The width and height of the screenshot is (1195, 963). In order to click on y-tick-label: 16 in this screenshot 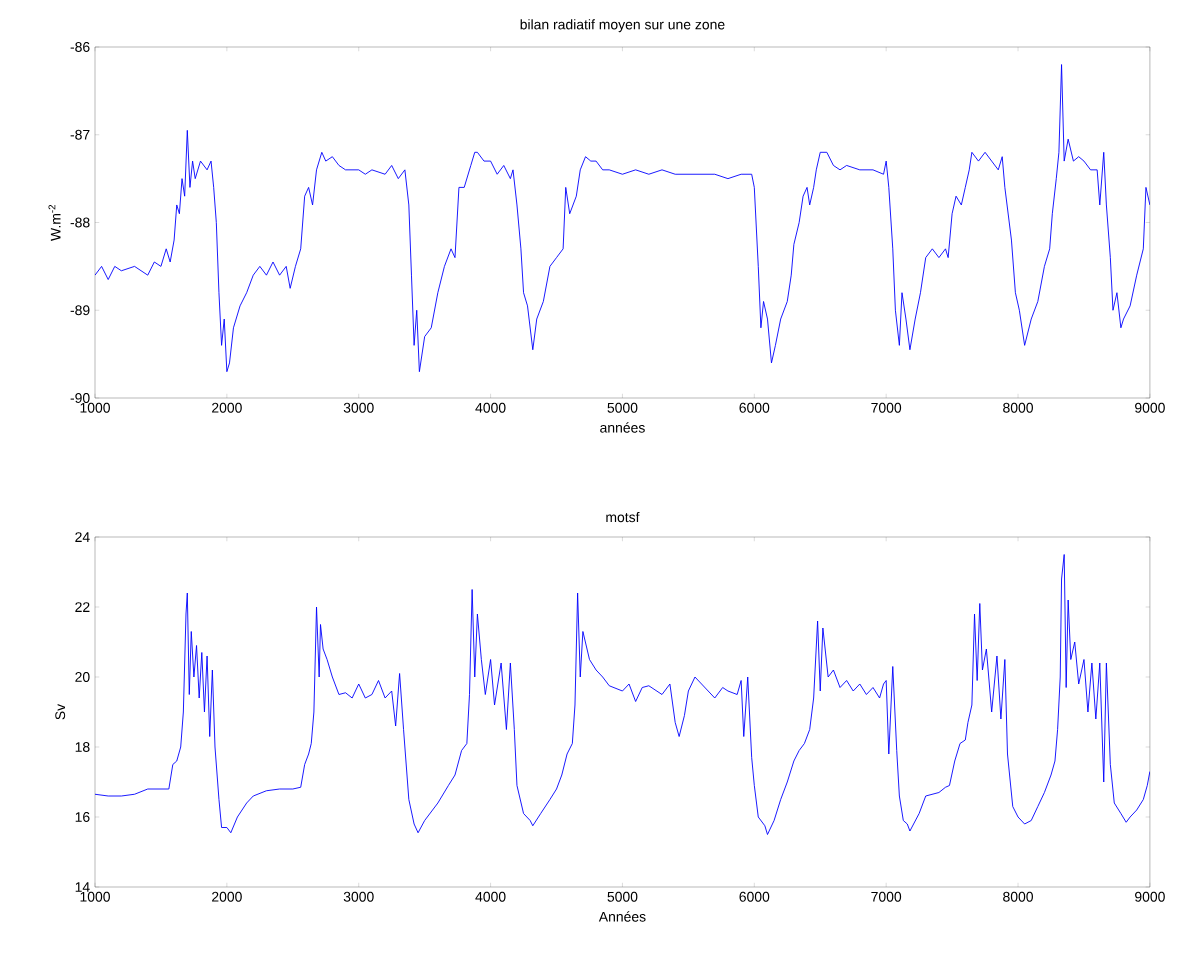, I will do `click(82, 817)`.